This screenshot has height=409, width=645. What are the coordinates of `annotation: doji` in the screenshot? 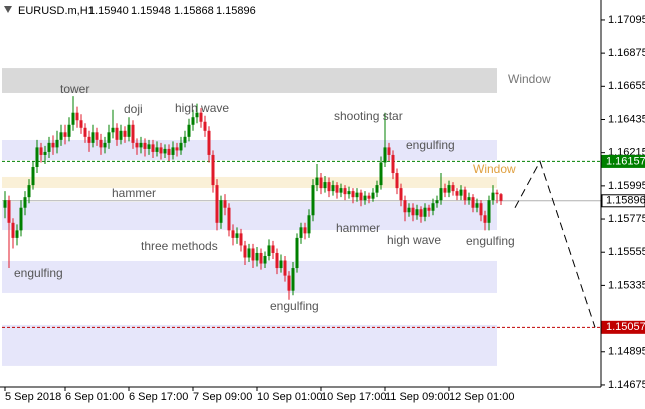 It's located at (133, 109).